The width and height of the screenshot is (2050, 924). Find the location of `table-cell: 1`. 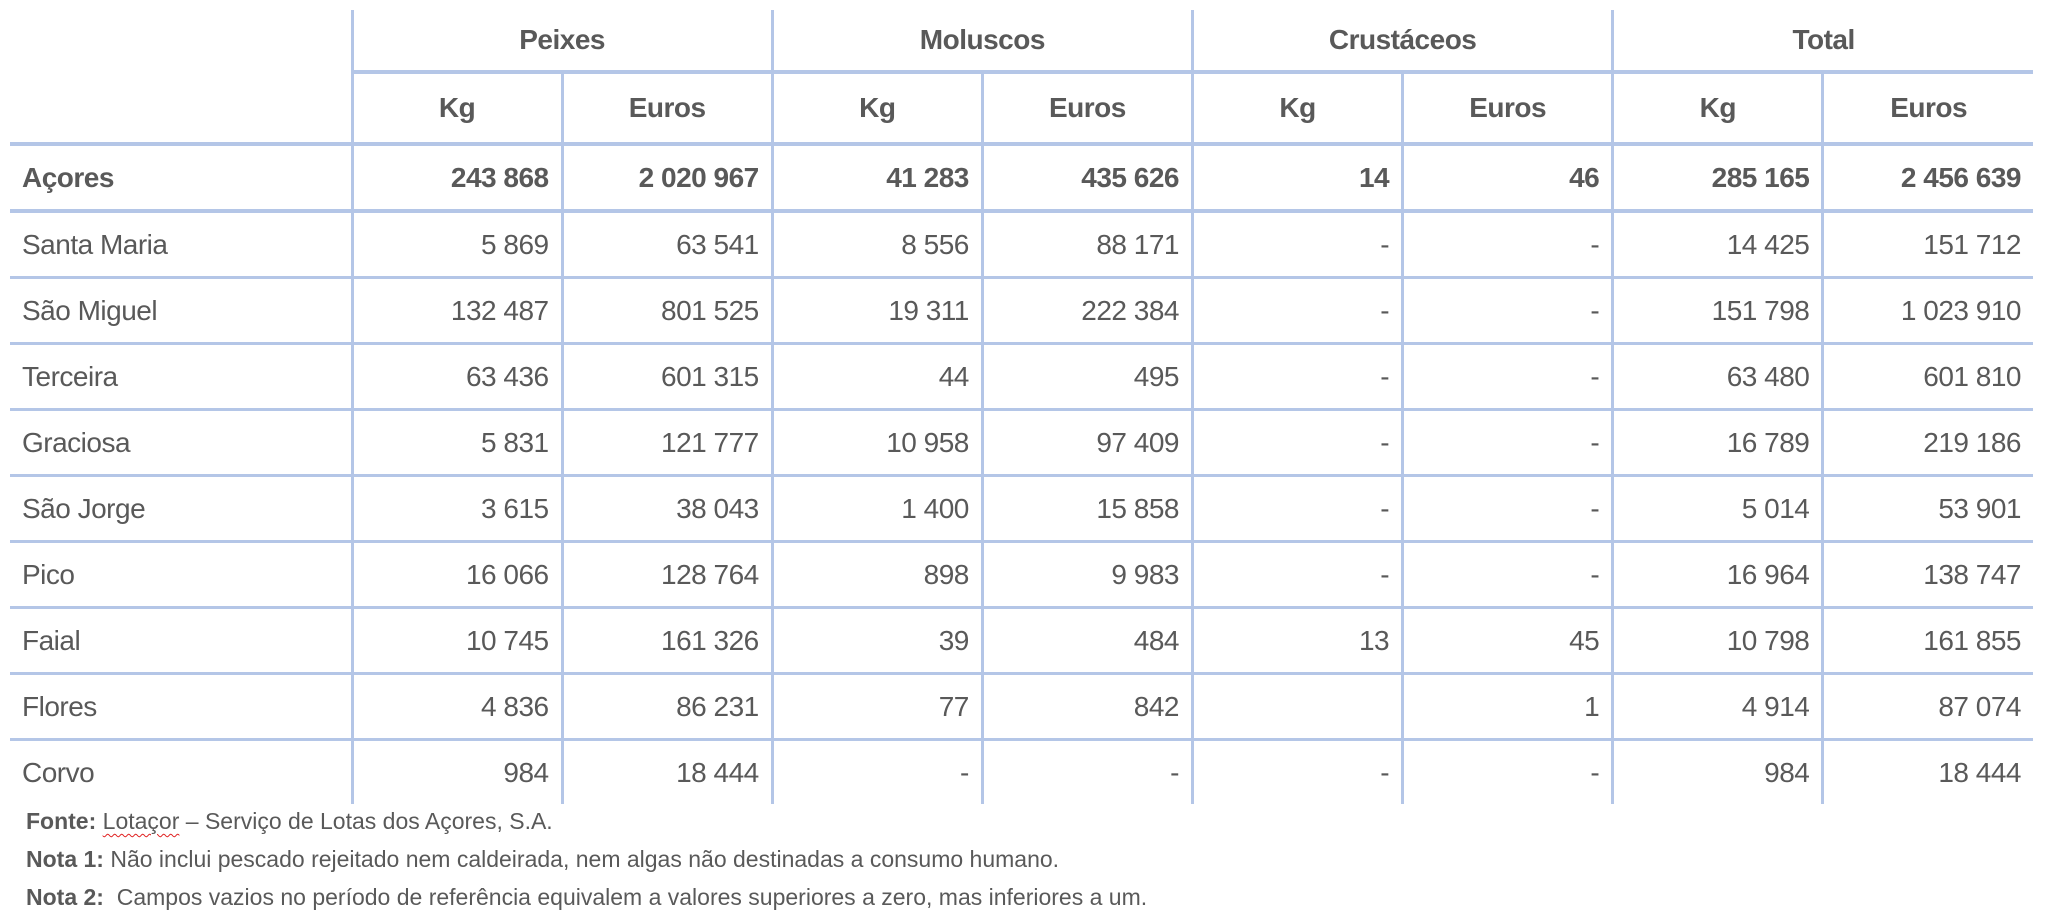

table-cell: 1 is located at coordinates (1507, 707).